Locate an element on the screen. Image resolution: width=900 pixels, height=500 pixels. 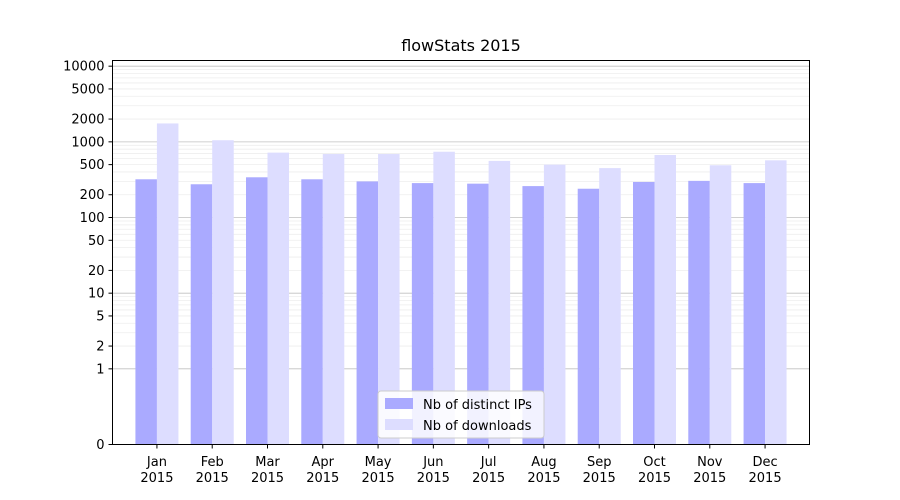
legend-box is located at coordinates (461, 414).